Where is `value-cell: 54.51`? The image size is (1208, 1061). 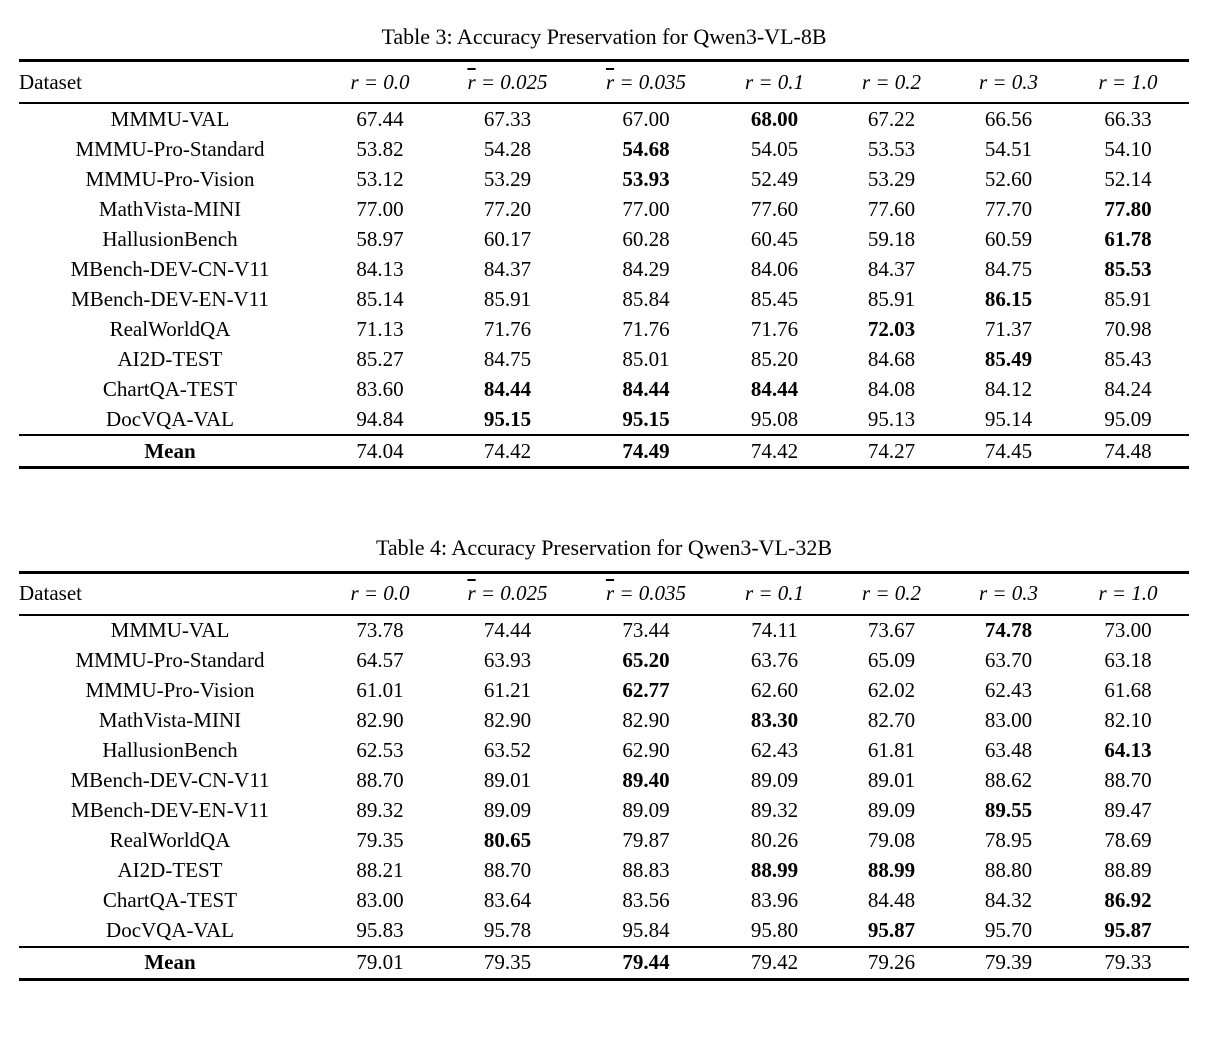
value-cell: 54.51 is located at coordinates (1008, 148).